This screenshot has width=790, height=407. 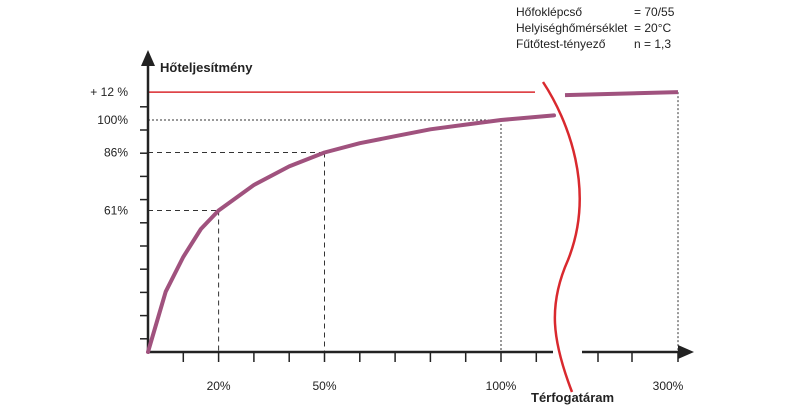 What do you see at coordinates (572, 397) in the screenshot?
I see `x-axis-title: Térfogatáram` at bounding box center [572, 397].